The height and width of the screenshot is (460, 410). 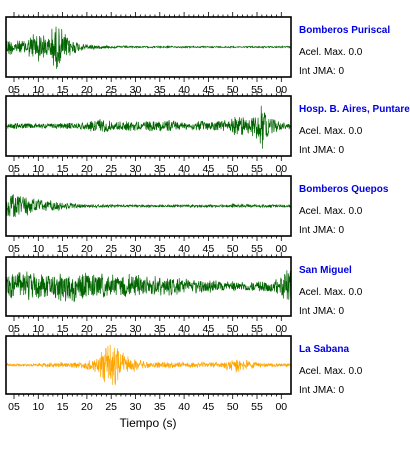 What do you see at coordinates (324, 349) in the screenshot?
I see `station-name: La Sabana` at bounding box center [324, 349].